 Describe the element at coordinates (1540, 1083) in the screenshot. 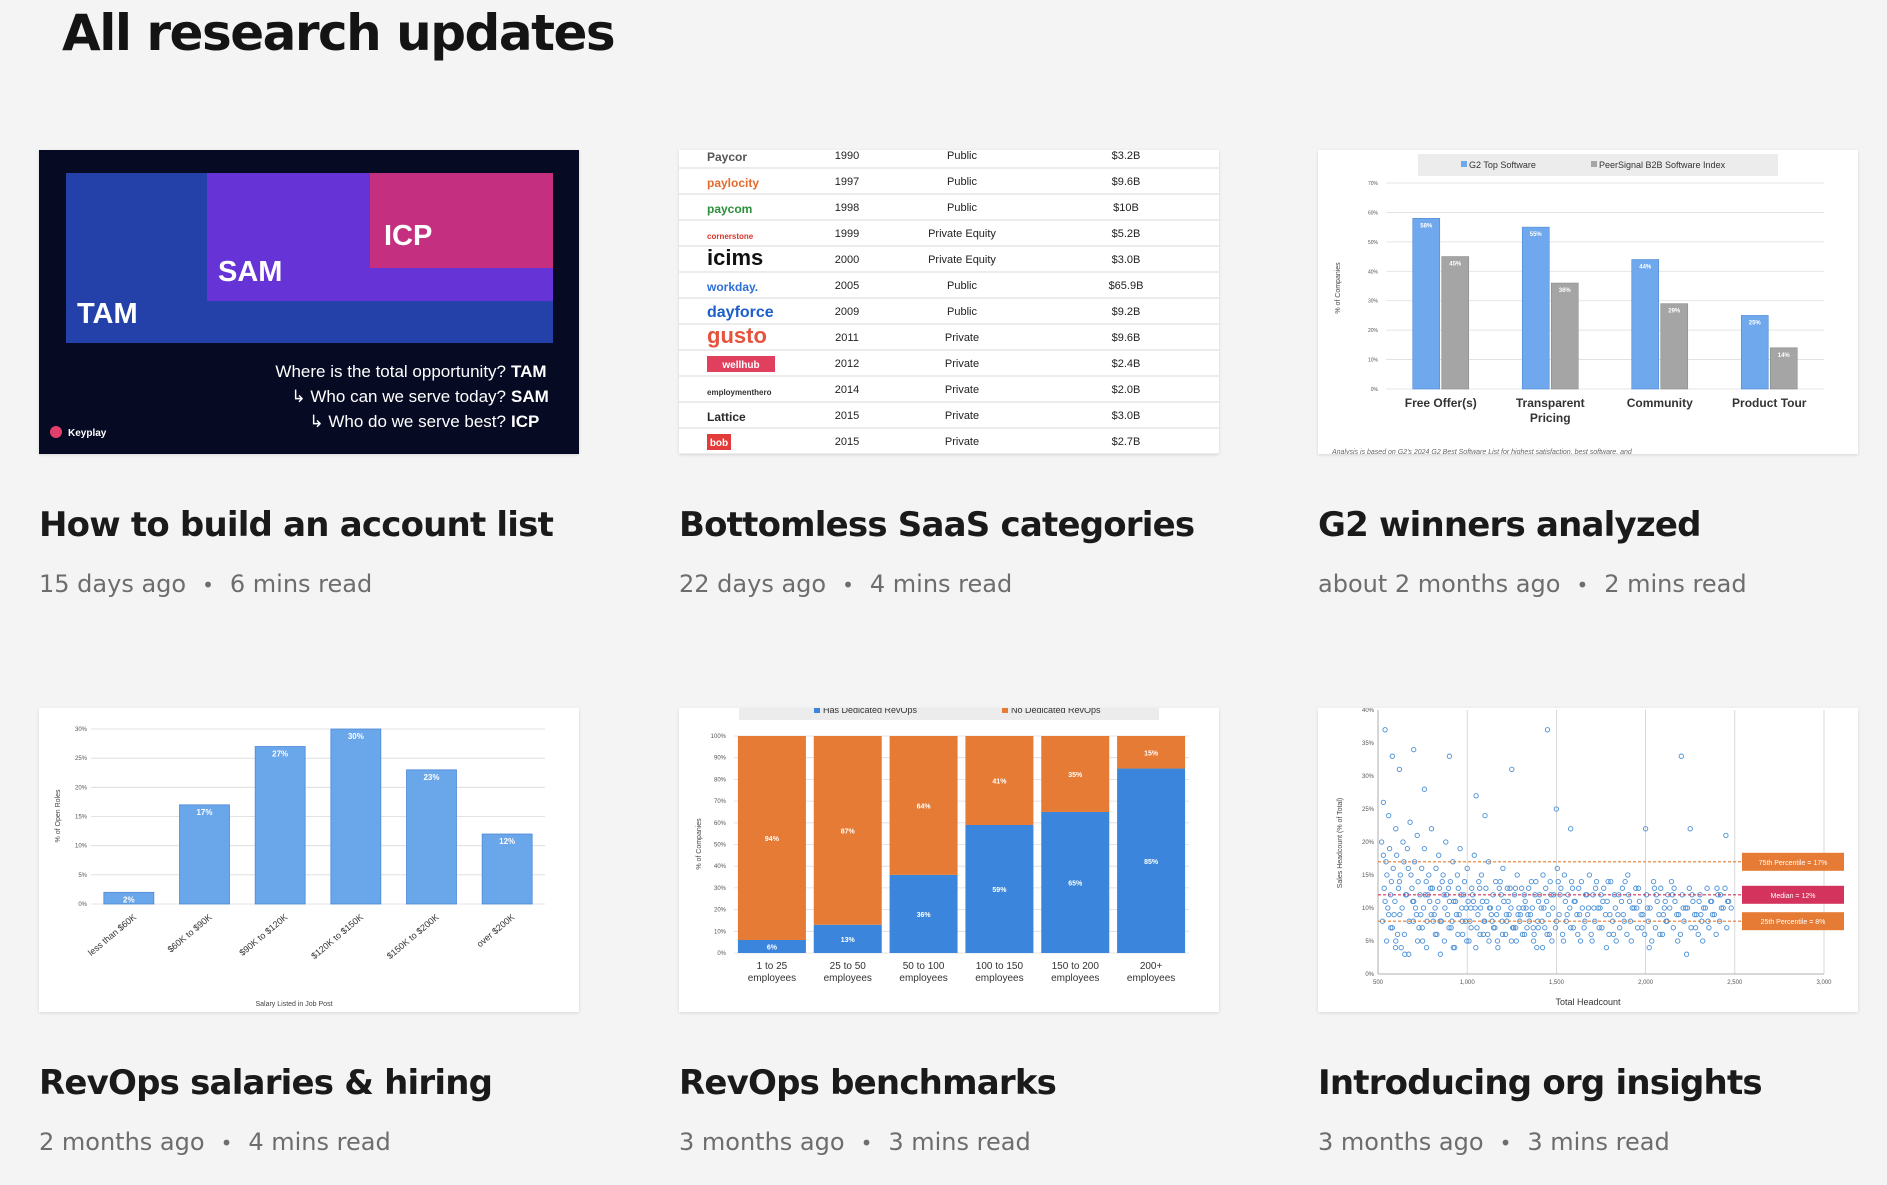

I see `card-title: Introducing org insights` at that location.